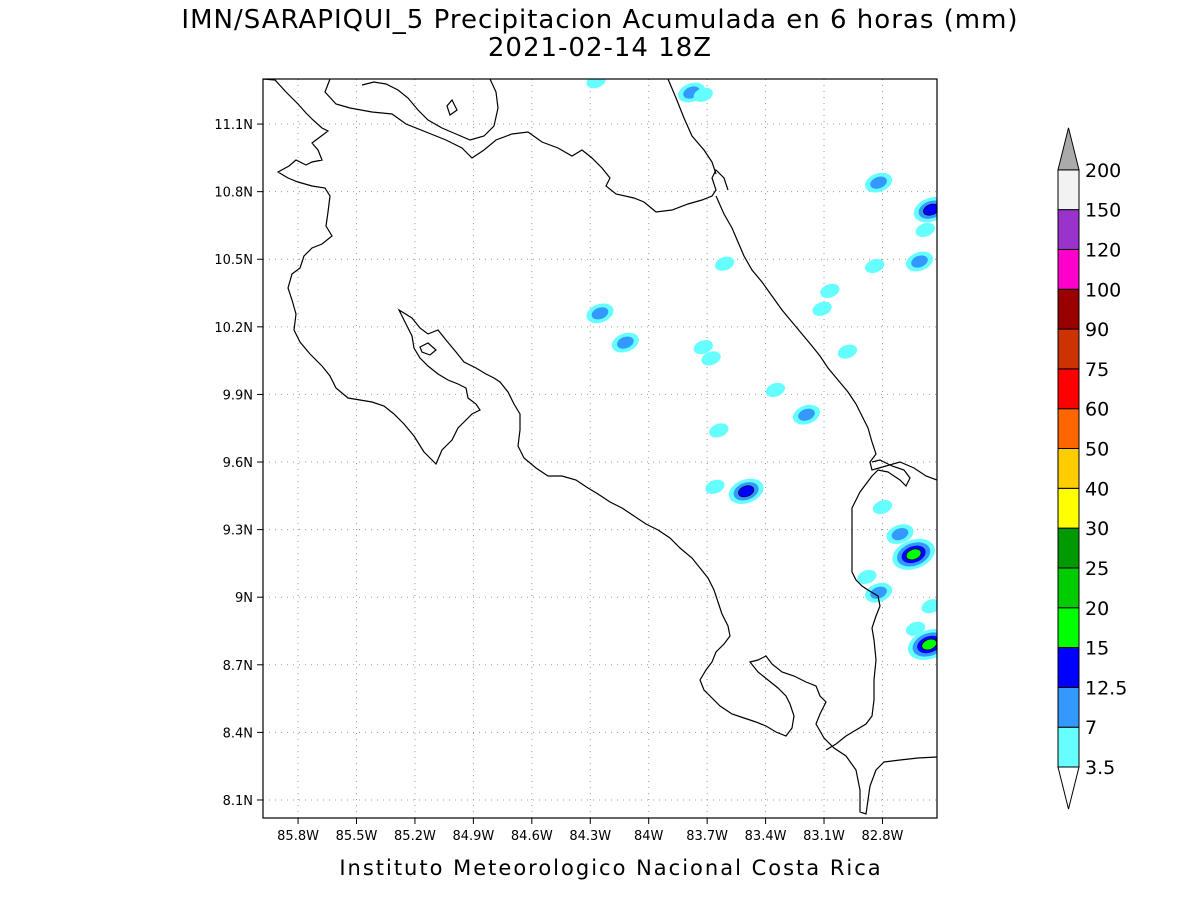 This screenshot has height=900, width=1200. Describe the element at coordinates (244, 598) in the screenshot. I see `lat-tick-label: 9N` at that location.